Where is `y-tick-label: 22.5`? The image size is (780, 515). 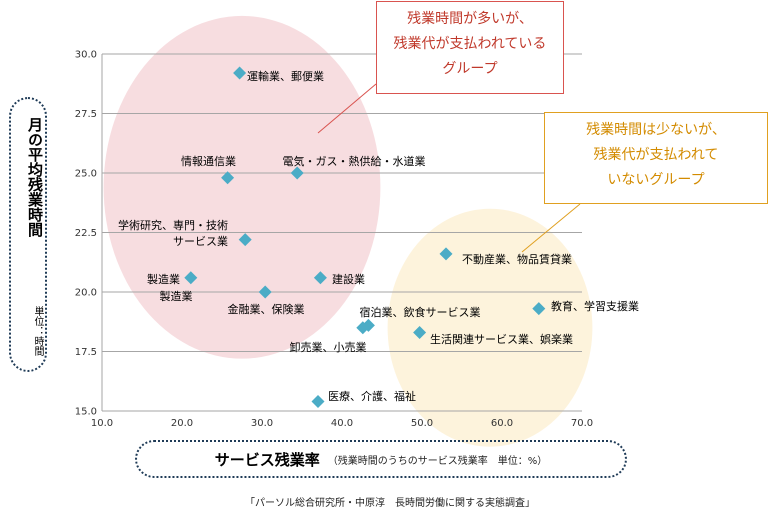 y-tick-label: 22.5 is located at coordinates (86, 233).